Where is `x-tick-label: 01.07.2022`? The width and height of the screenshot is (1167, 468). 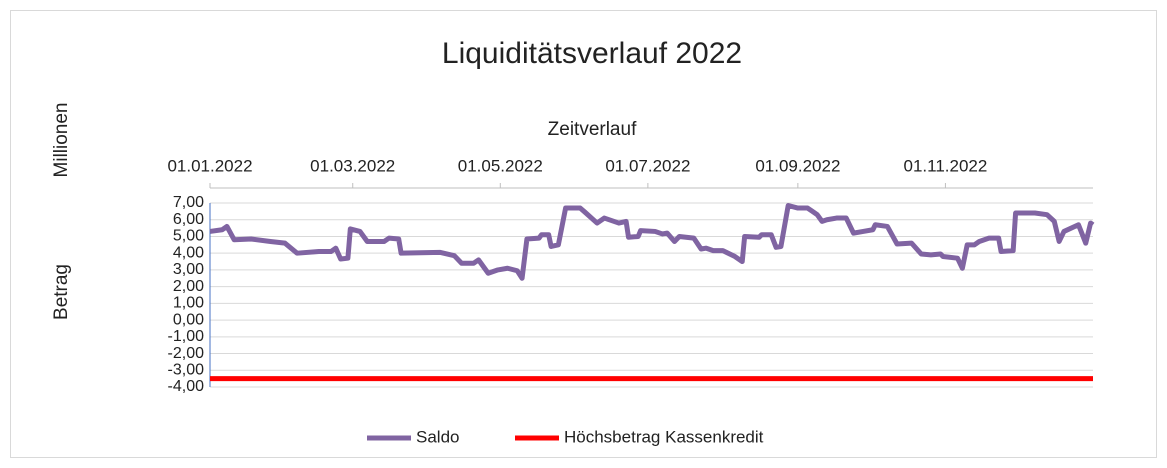
x-tick-label: 01.07.2022 is located at coordinates (647, 165).